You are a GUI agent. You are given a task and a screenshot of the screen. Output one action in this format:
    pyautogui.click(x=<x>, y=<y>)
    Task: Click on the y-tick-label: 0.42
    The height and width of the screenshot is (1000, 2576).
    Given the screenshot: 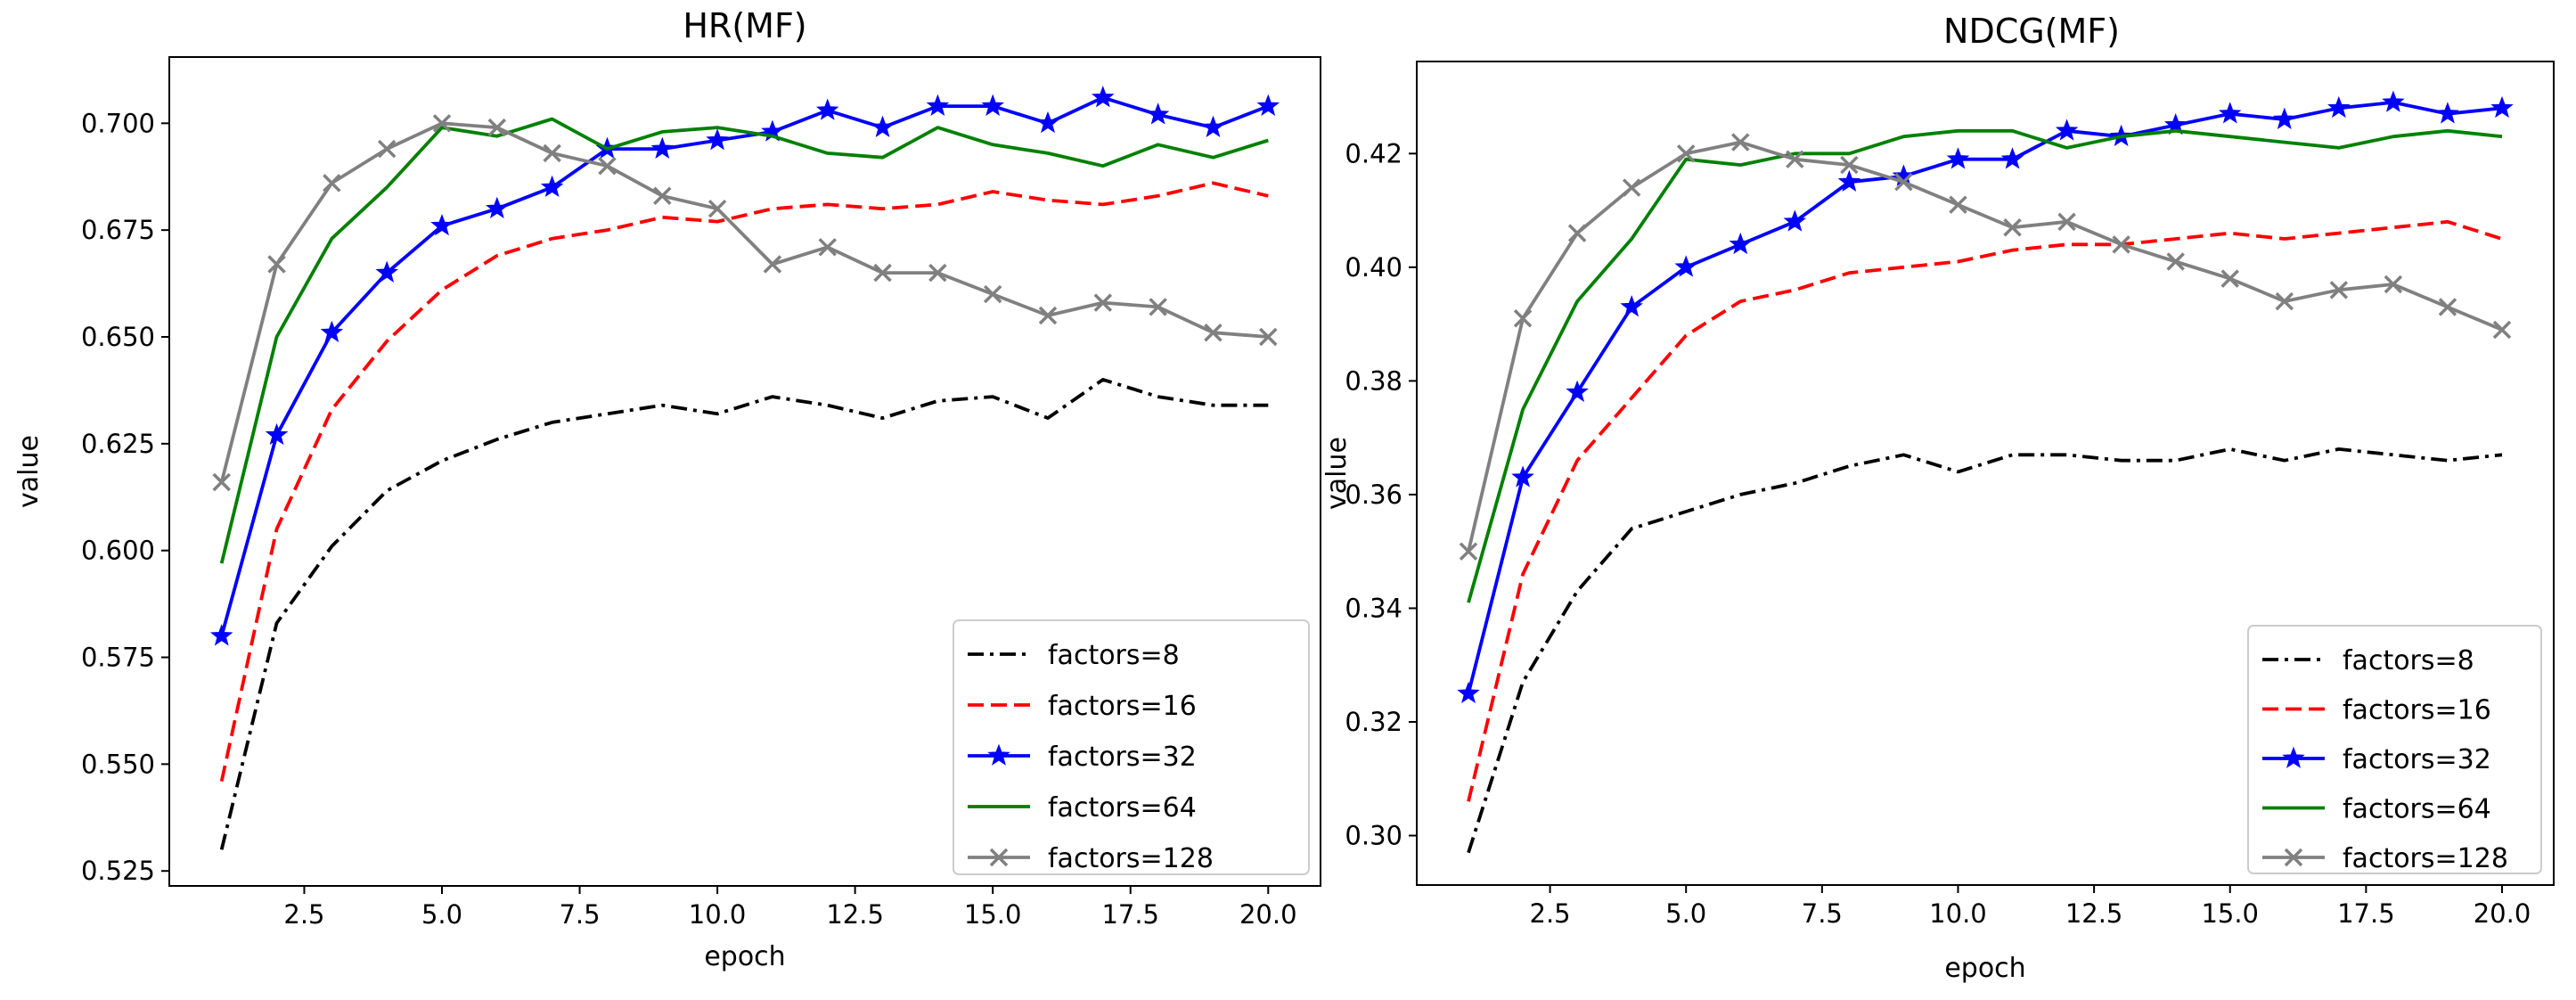 What is the action you would take?
    pyautogui.click(x=1373, y=153)
    